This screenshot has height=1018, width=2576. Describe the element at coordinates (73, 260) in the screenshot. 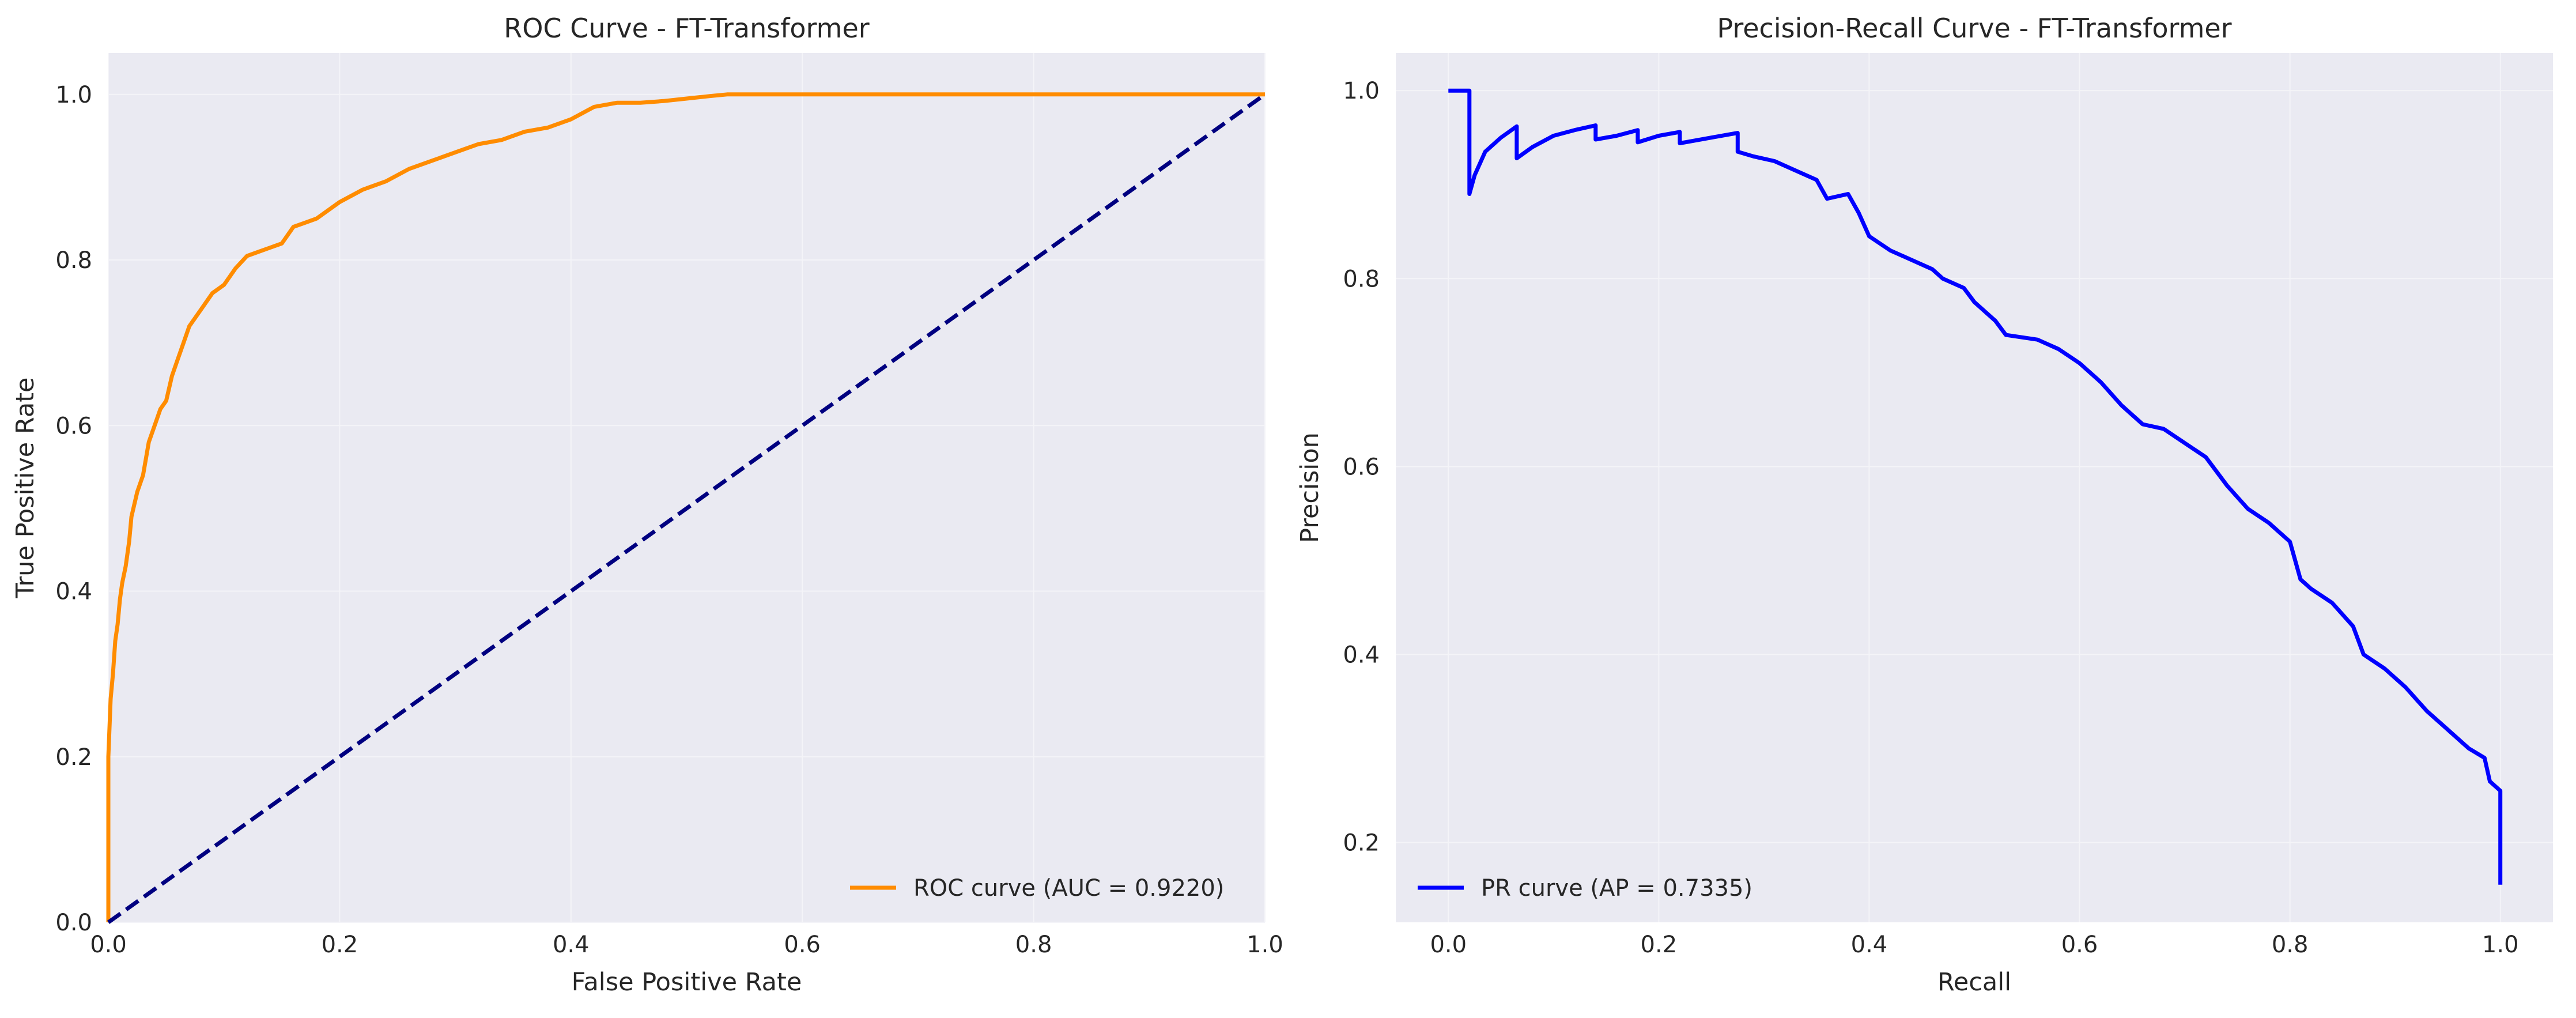

I see `roc-y-tick-label: 0.8` at that location.